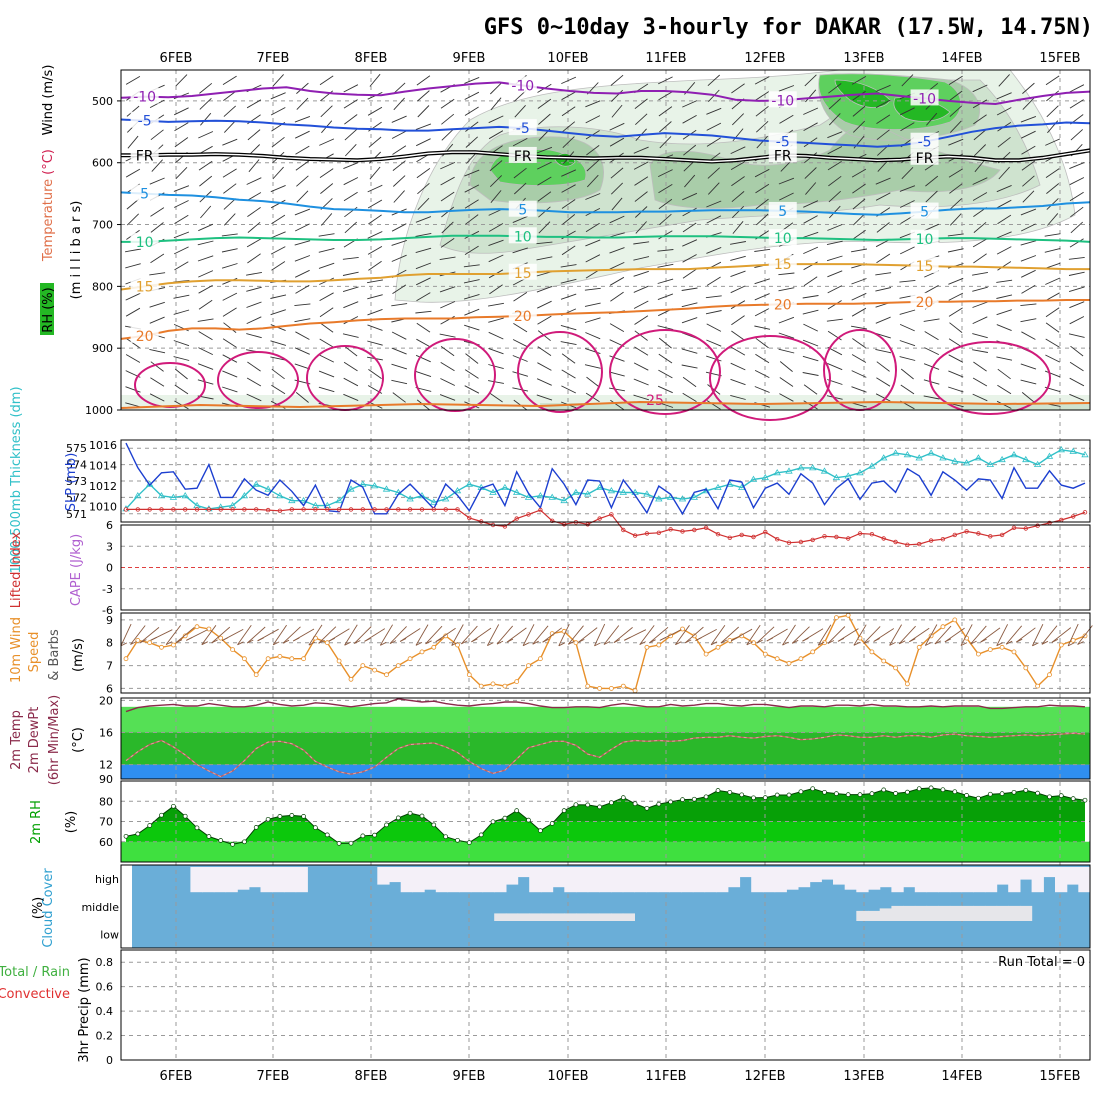  What do you see at coordinates (99, 410) in the screenshot?
I see `y-tick-label: 1000` at bounding box center [99, 410].